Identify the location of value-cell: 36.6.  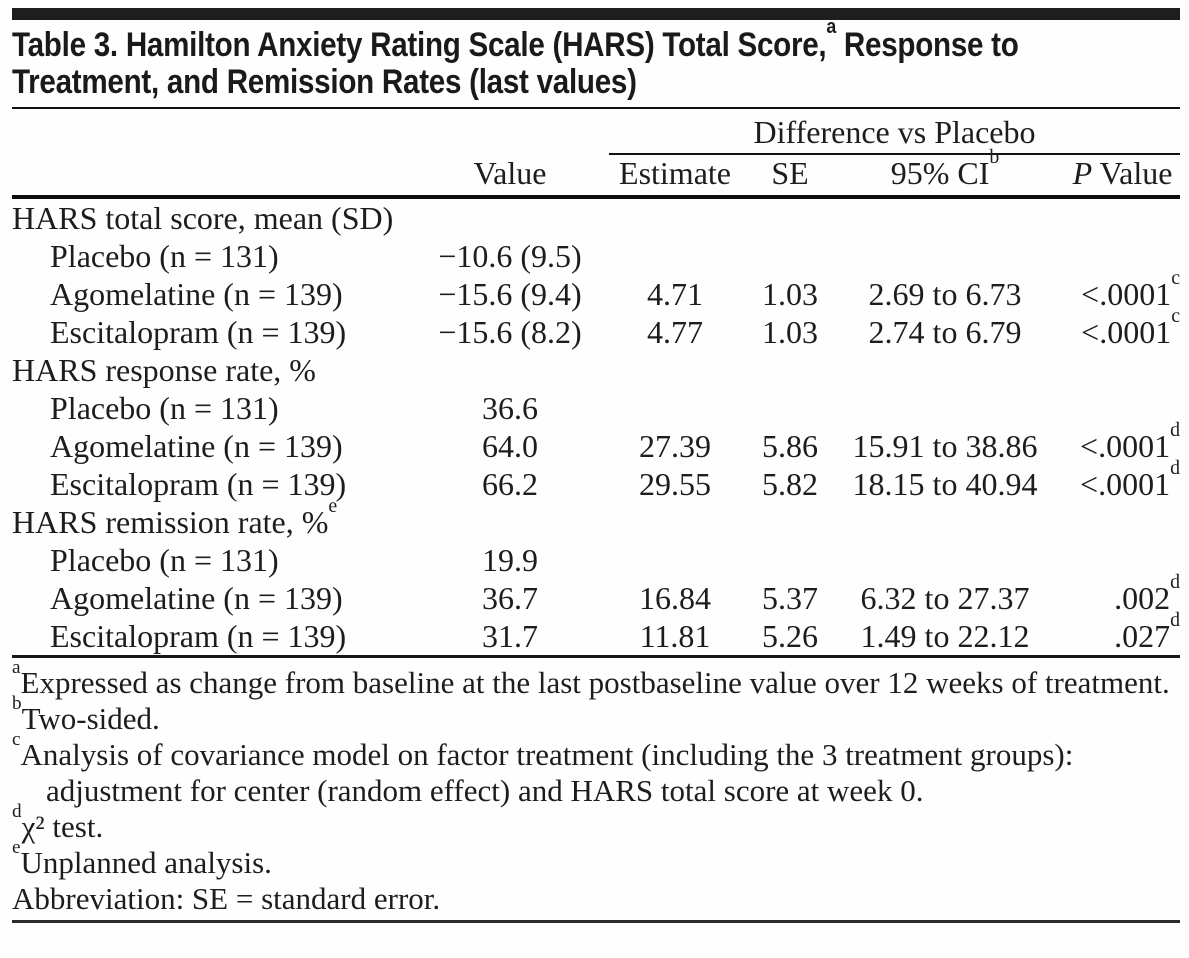
(510, 407).